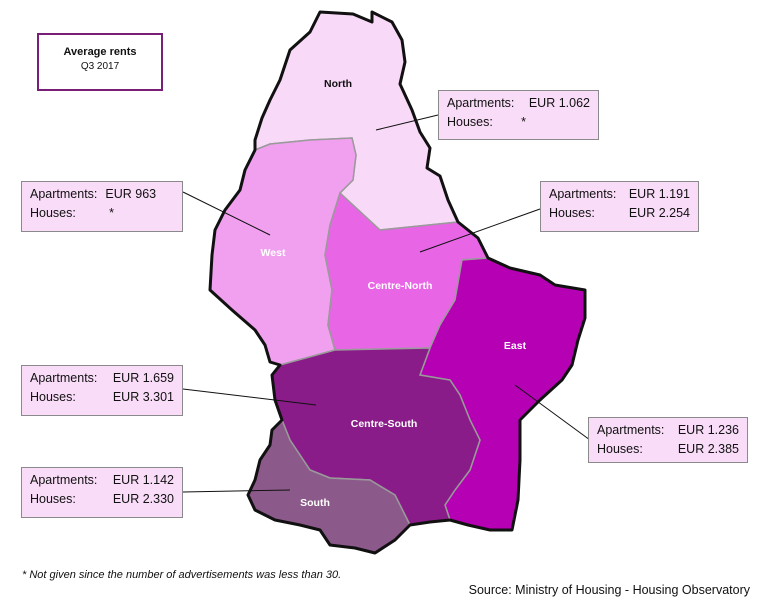 This screenshot has height=607, width=768. What do you see at coordinates (407, 122) in the screenshot?
I see `leader-line-north` at bounding box center [407, 122].